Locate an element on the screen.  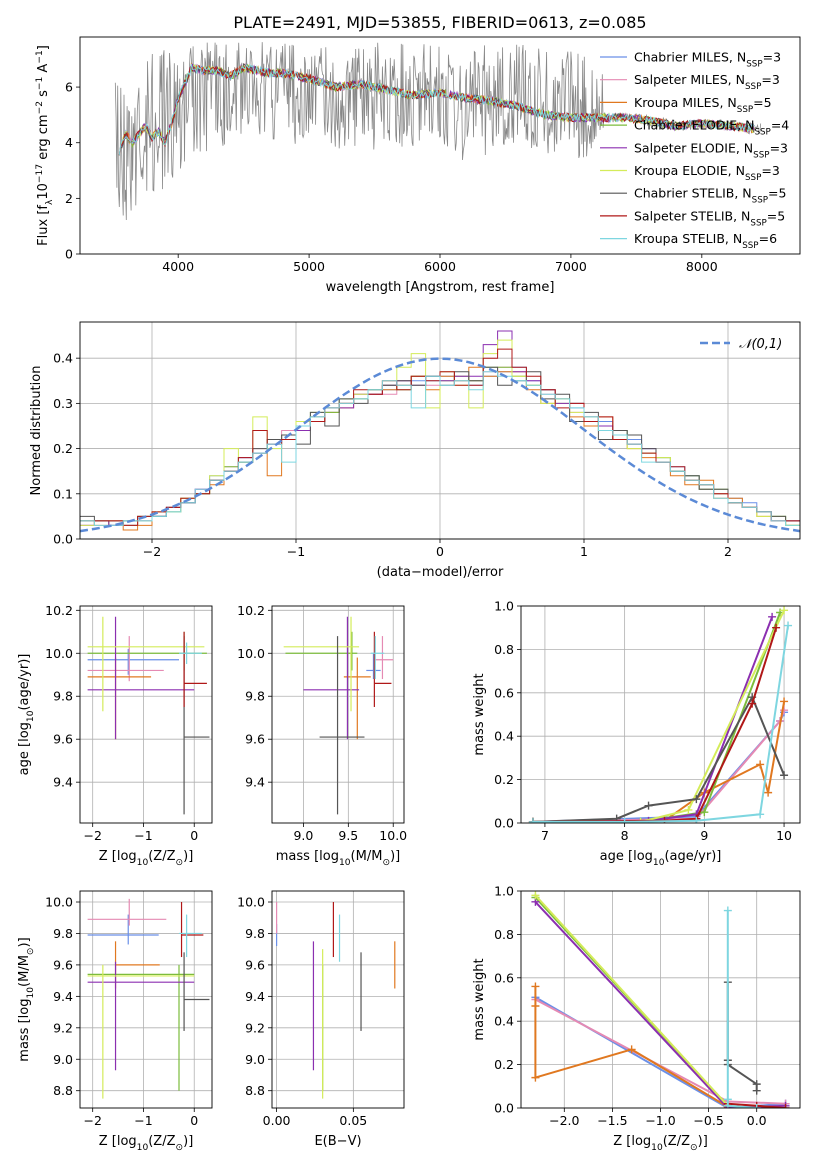
y-tick-label: 0 is located at coordinates (69, 254).